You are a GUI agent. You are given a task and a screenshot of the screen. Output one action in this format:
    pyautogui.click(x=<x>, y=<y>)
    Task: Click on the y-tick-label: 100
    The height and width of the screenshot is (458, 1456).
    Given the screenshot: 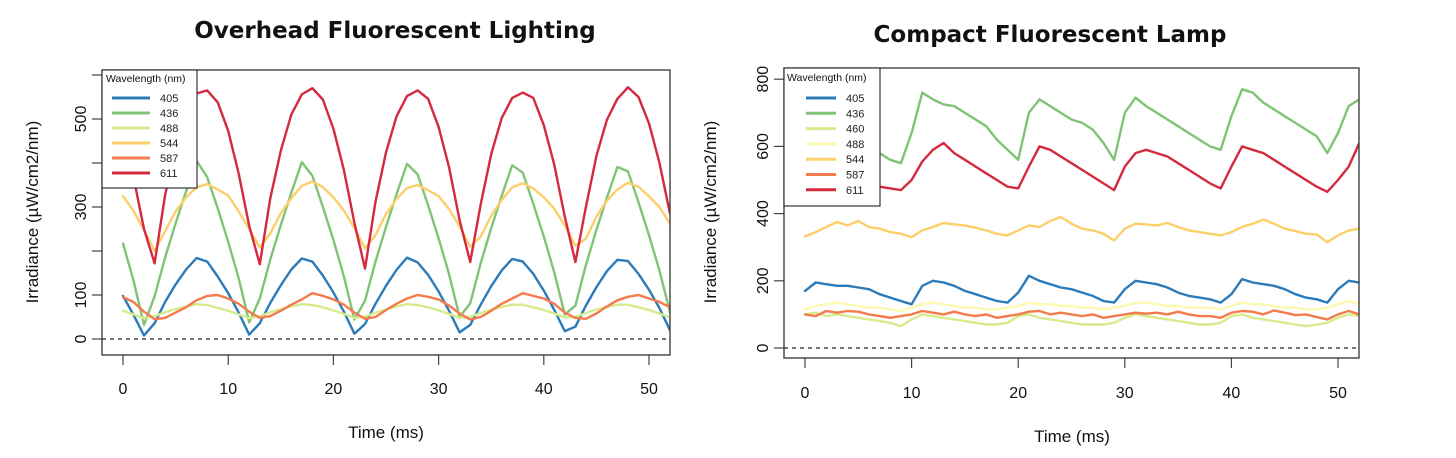 What is the action you would take?
    pyautogui.click(x=81, y=295)
    